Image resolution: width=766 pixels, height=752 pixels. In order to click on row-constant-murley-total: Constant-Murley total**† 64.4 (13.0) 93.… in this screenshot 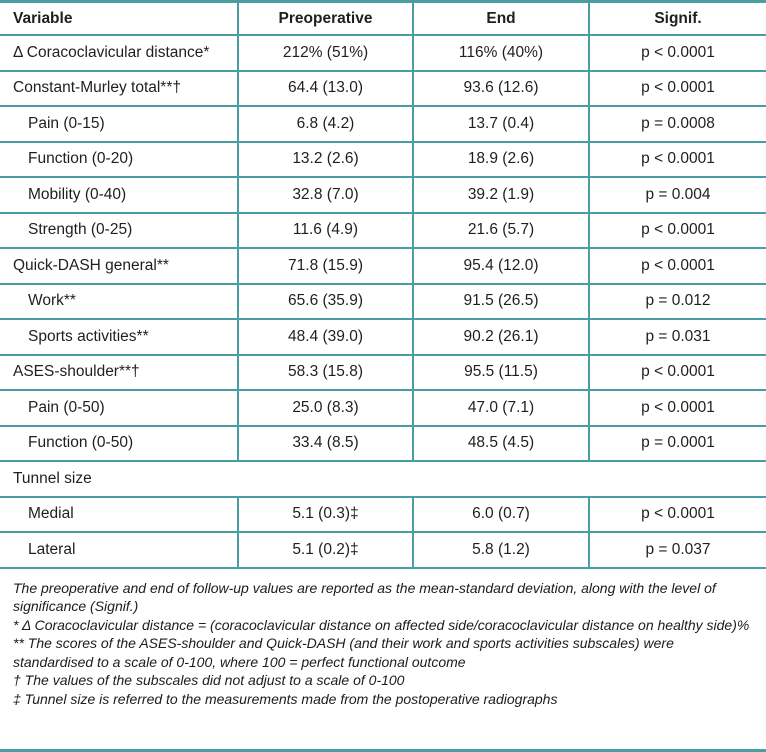, I will do `click(383, 89)`.